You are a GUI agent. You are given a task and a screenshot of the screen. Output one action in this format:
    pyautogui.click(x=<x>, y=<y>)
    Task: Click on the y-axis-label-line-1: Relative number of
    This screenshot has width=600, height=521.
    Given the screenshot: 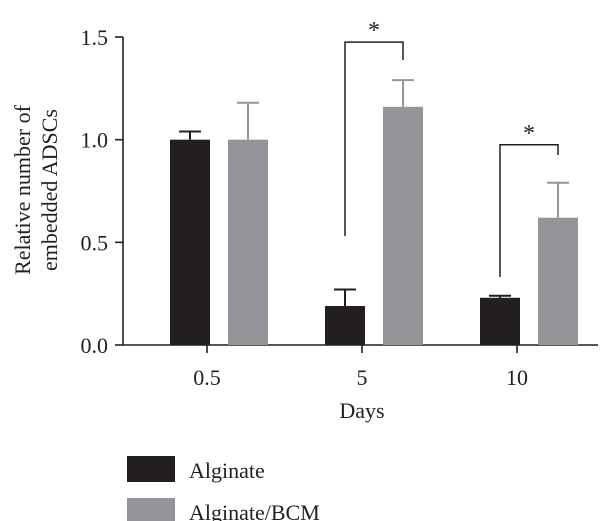 What is the action you would take?
    pyautogui.click(x=22, y=189)
    